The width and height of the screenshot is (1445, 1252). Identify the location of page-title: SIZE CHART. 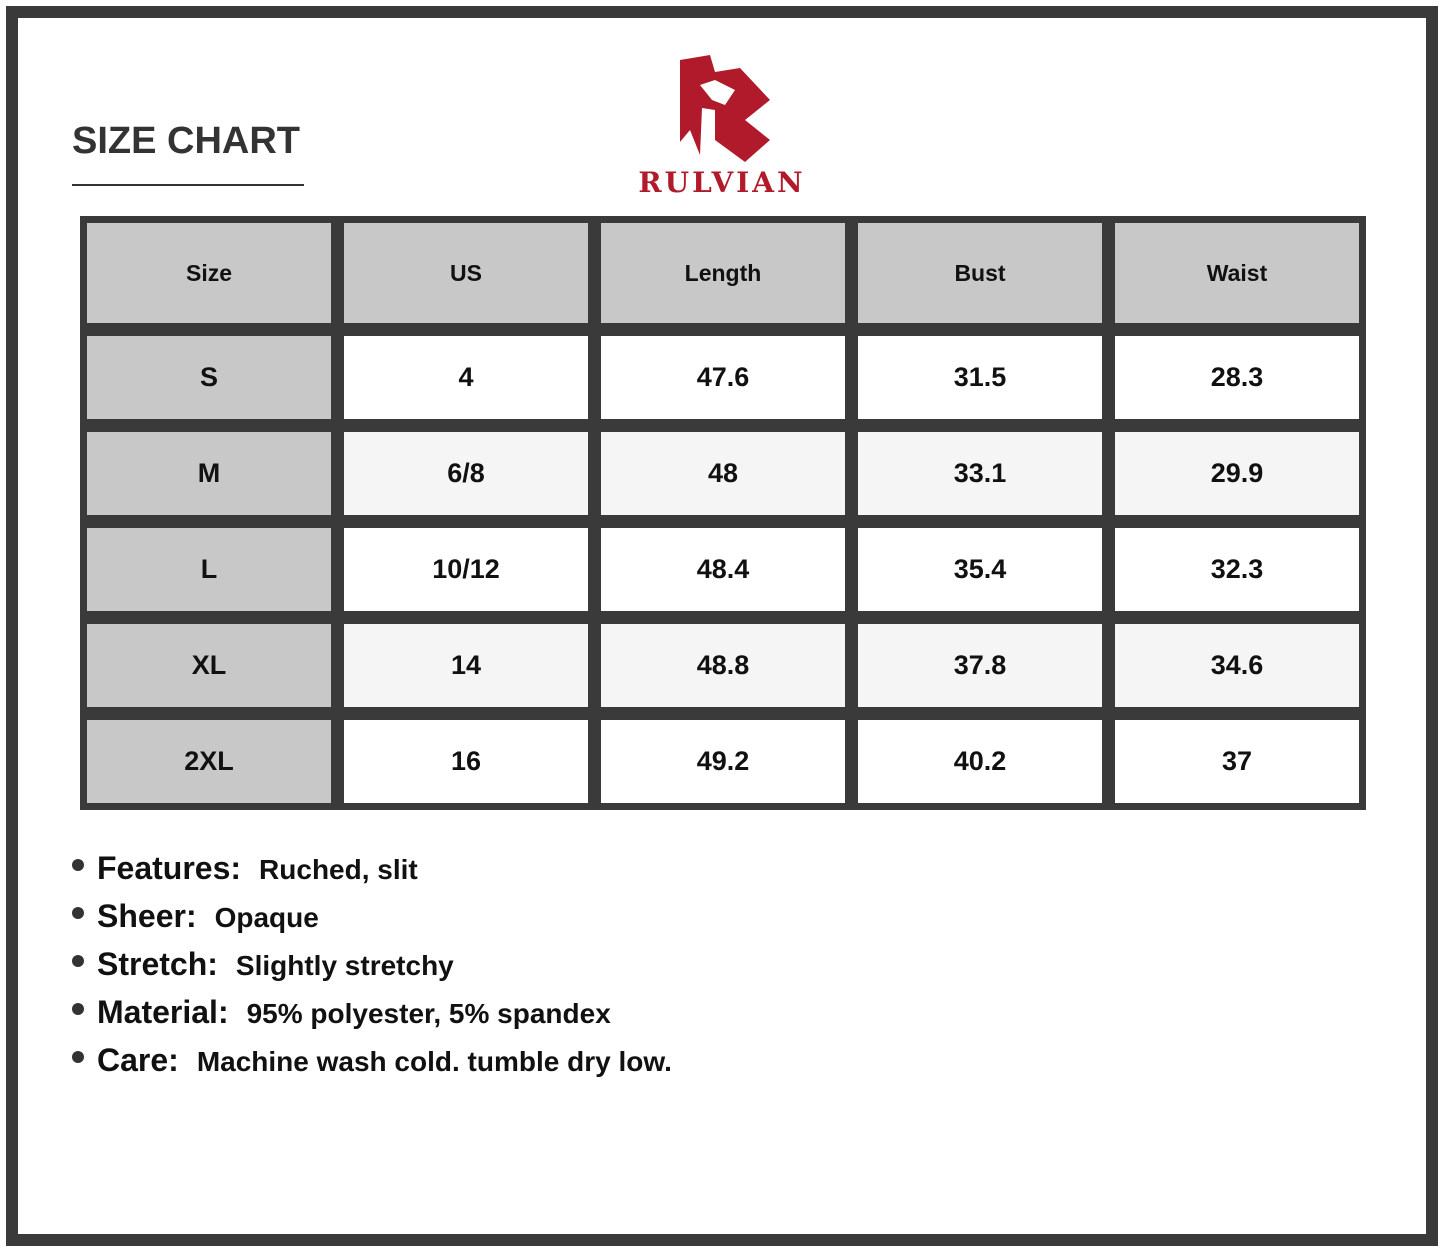
(186, 141).